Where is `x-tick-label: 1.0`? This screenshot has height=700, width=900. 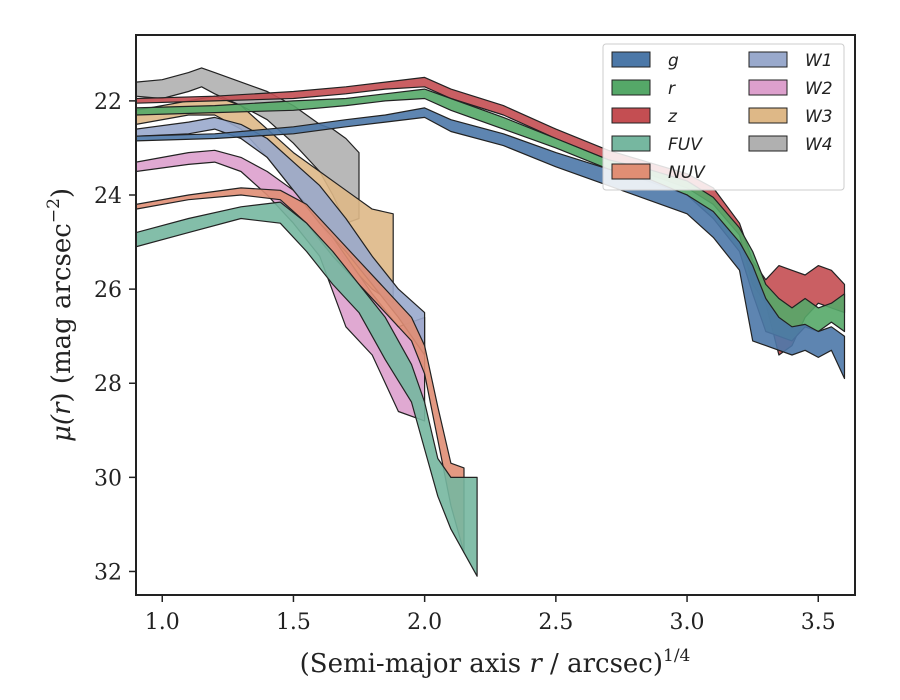 x-tick-label: 1.0 is located at coordinates (162, 622).